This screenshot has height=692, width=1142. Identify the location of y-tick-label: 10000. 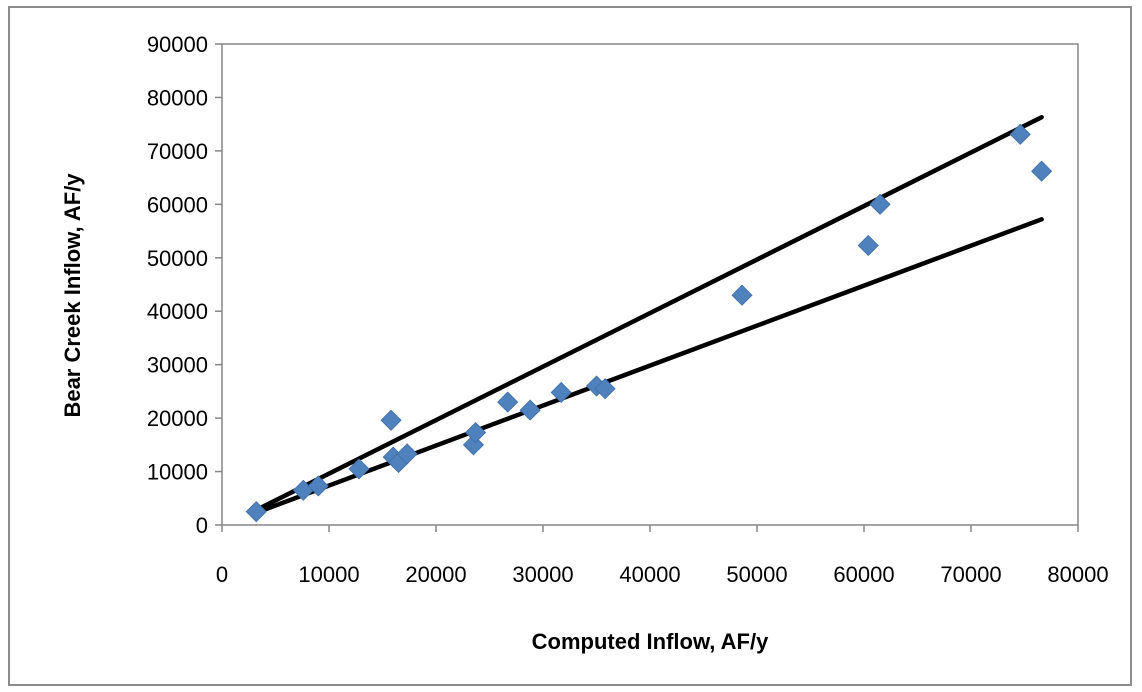
(177, 472).